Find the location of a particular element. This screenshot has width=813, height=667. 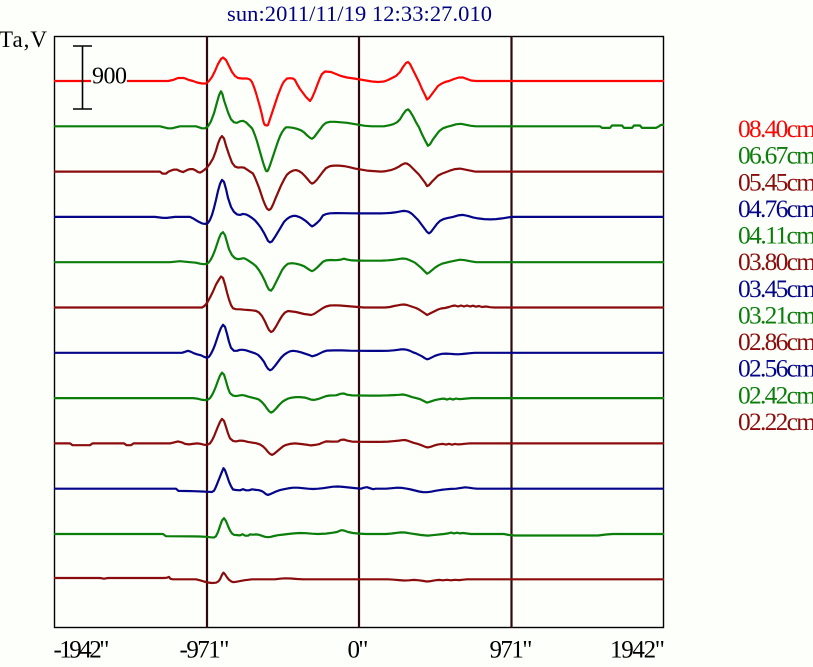

svg-text: 03.45cm is located at coordinates (775, 289).